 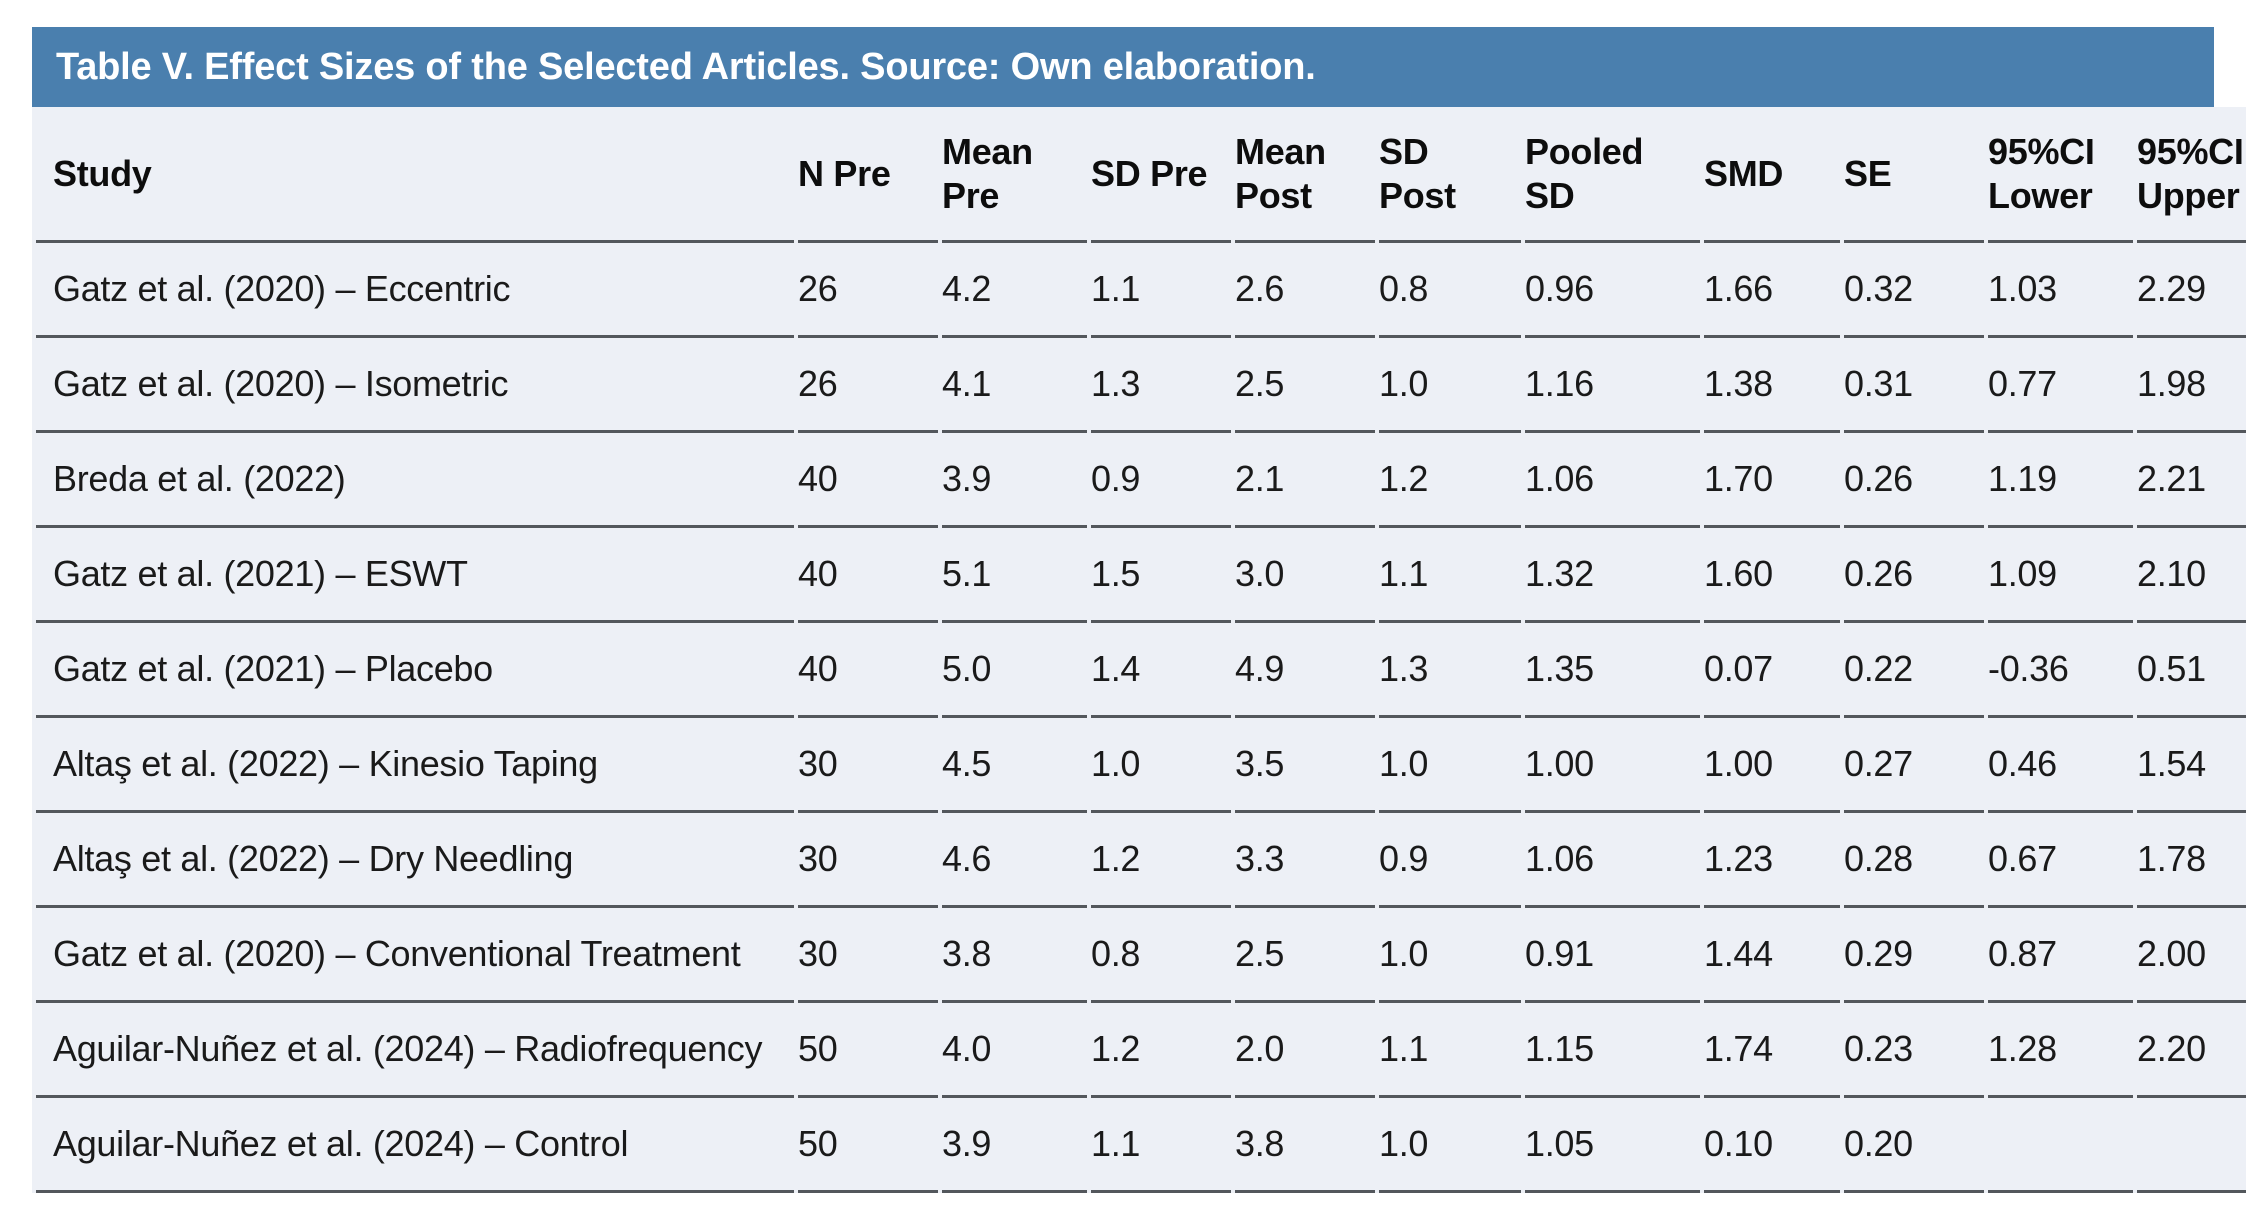 What do you see at coordinates (1014, 955) in the screenshot?
I see `value-cell-mean-pre: 3.8` at bounding box center [1014, 955].